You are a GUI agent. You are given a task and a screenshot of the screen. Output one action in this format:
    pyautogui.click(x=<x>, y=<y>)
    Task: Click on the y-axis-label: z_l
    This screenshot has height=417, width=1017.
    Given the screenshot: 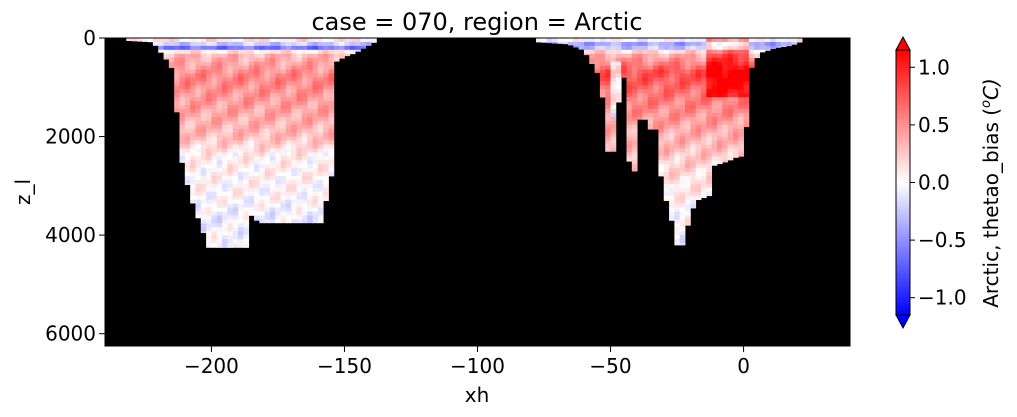 What is the action you would take?
    pyautogui.click(x=23, y=192)
    